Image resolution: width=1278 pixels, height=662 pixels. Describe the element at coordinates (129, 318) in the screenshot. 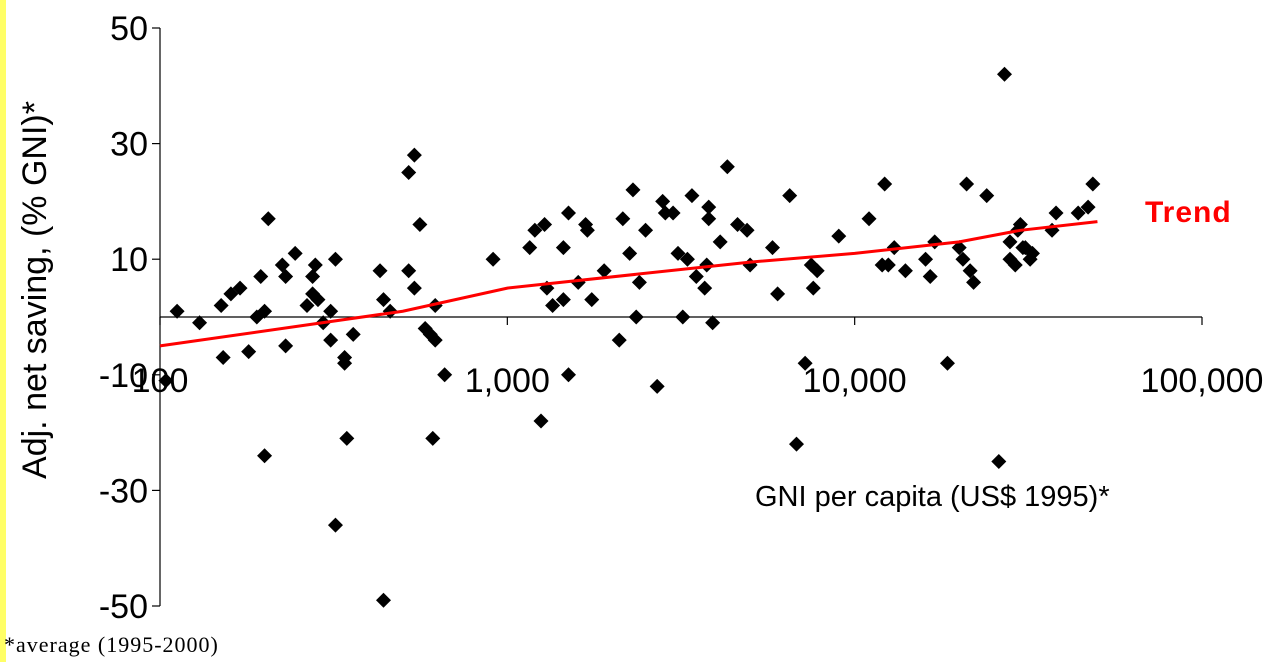

I see `y-axis-ticks: 50 30 10 -10 -30 -50` at that location.